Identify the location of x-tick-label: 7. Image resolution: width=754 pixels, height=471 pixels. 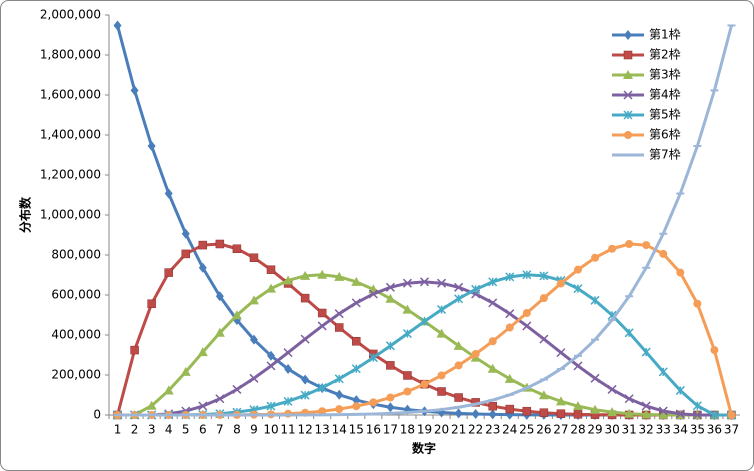
(220, 430).